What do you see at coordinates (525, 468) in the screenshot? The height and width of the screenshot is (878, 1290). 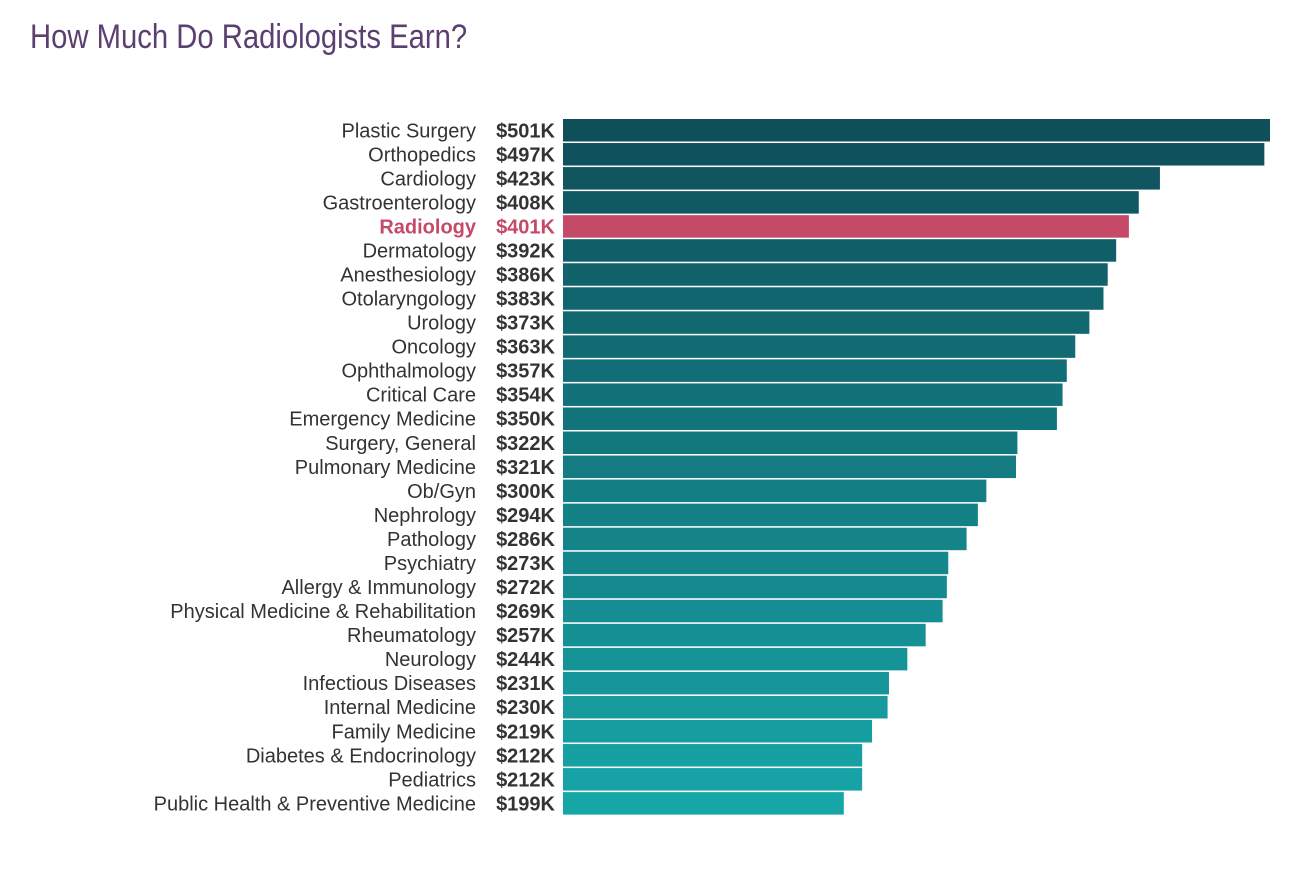 I see `value-label: $321K` at bounding box center [525, 468].